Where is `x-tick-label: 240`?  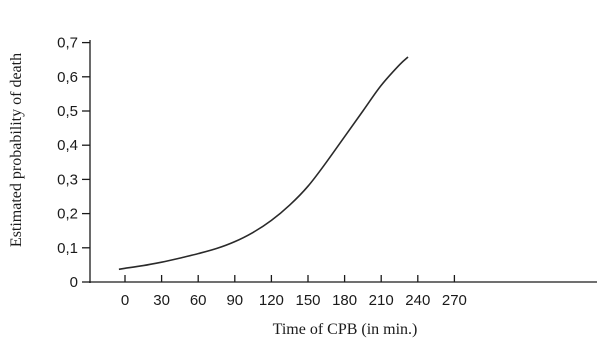
x-tick-label: 240 is located at coordinates (417, 300).